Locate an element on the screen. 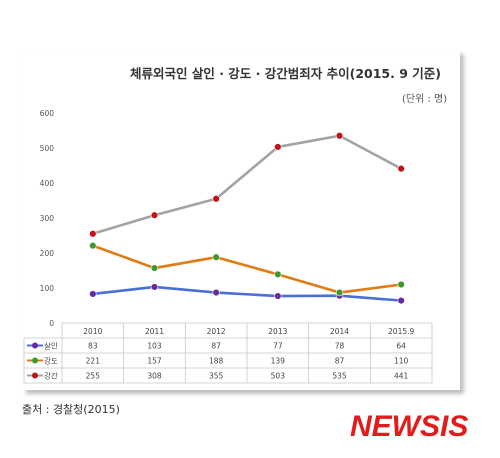 Image resolution: width=500 pixels, height=458 pixels. y-tick-label: 500 is located at coordinates (47, 148).